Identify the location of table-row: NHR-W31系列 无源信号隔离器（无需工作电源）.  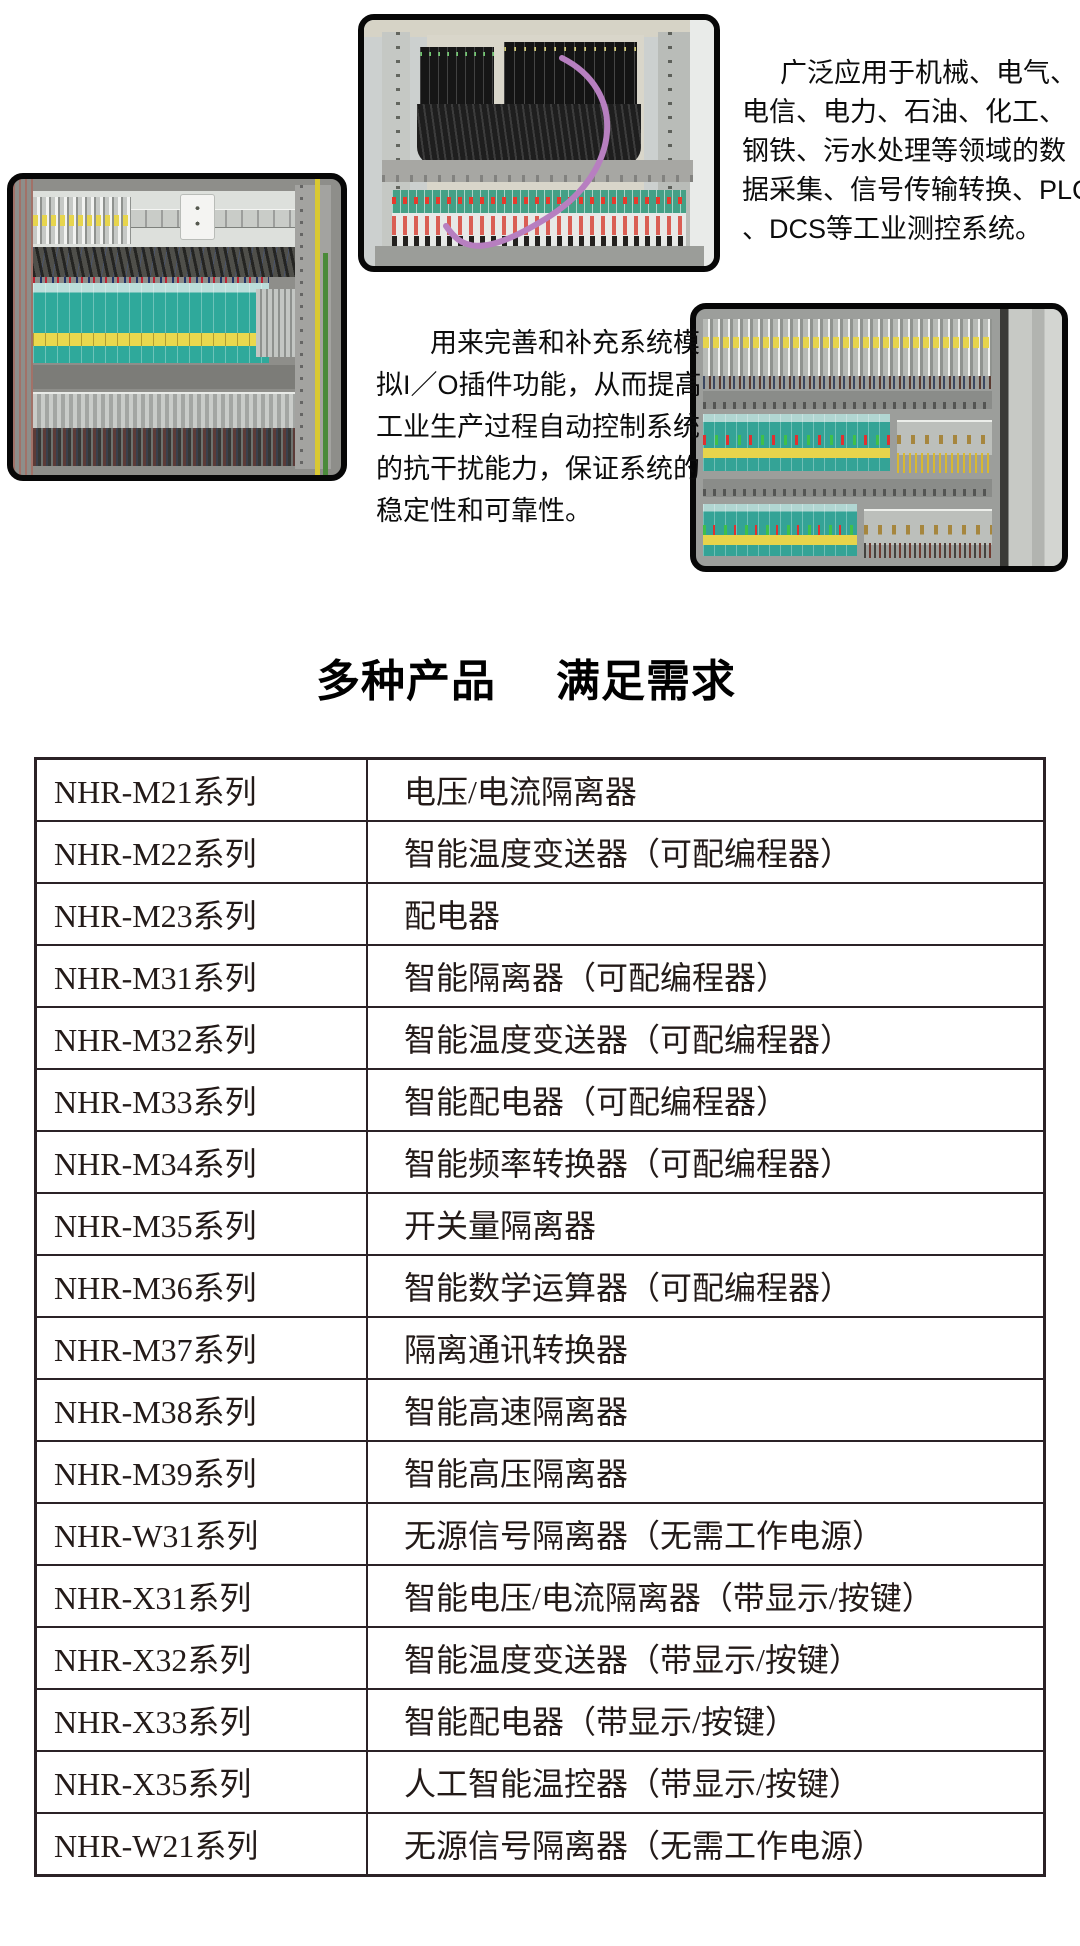
(540, 1534).